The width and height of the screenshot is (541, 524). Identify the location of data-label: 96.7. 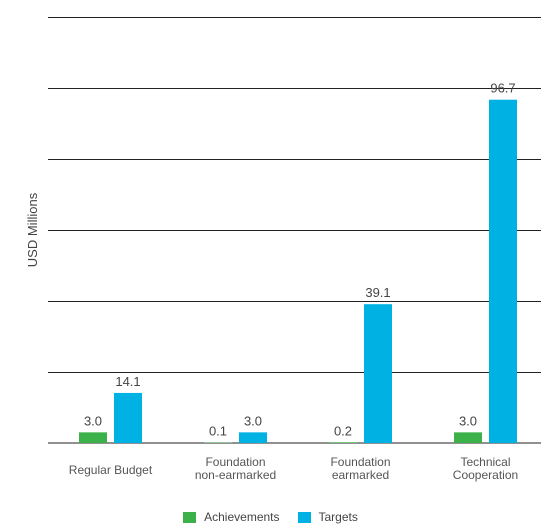
(502, 88).